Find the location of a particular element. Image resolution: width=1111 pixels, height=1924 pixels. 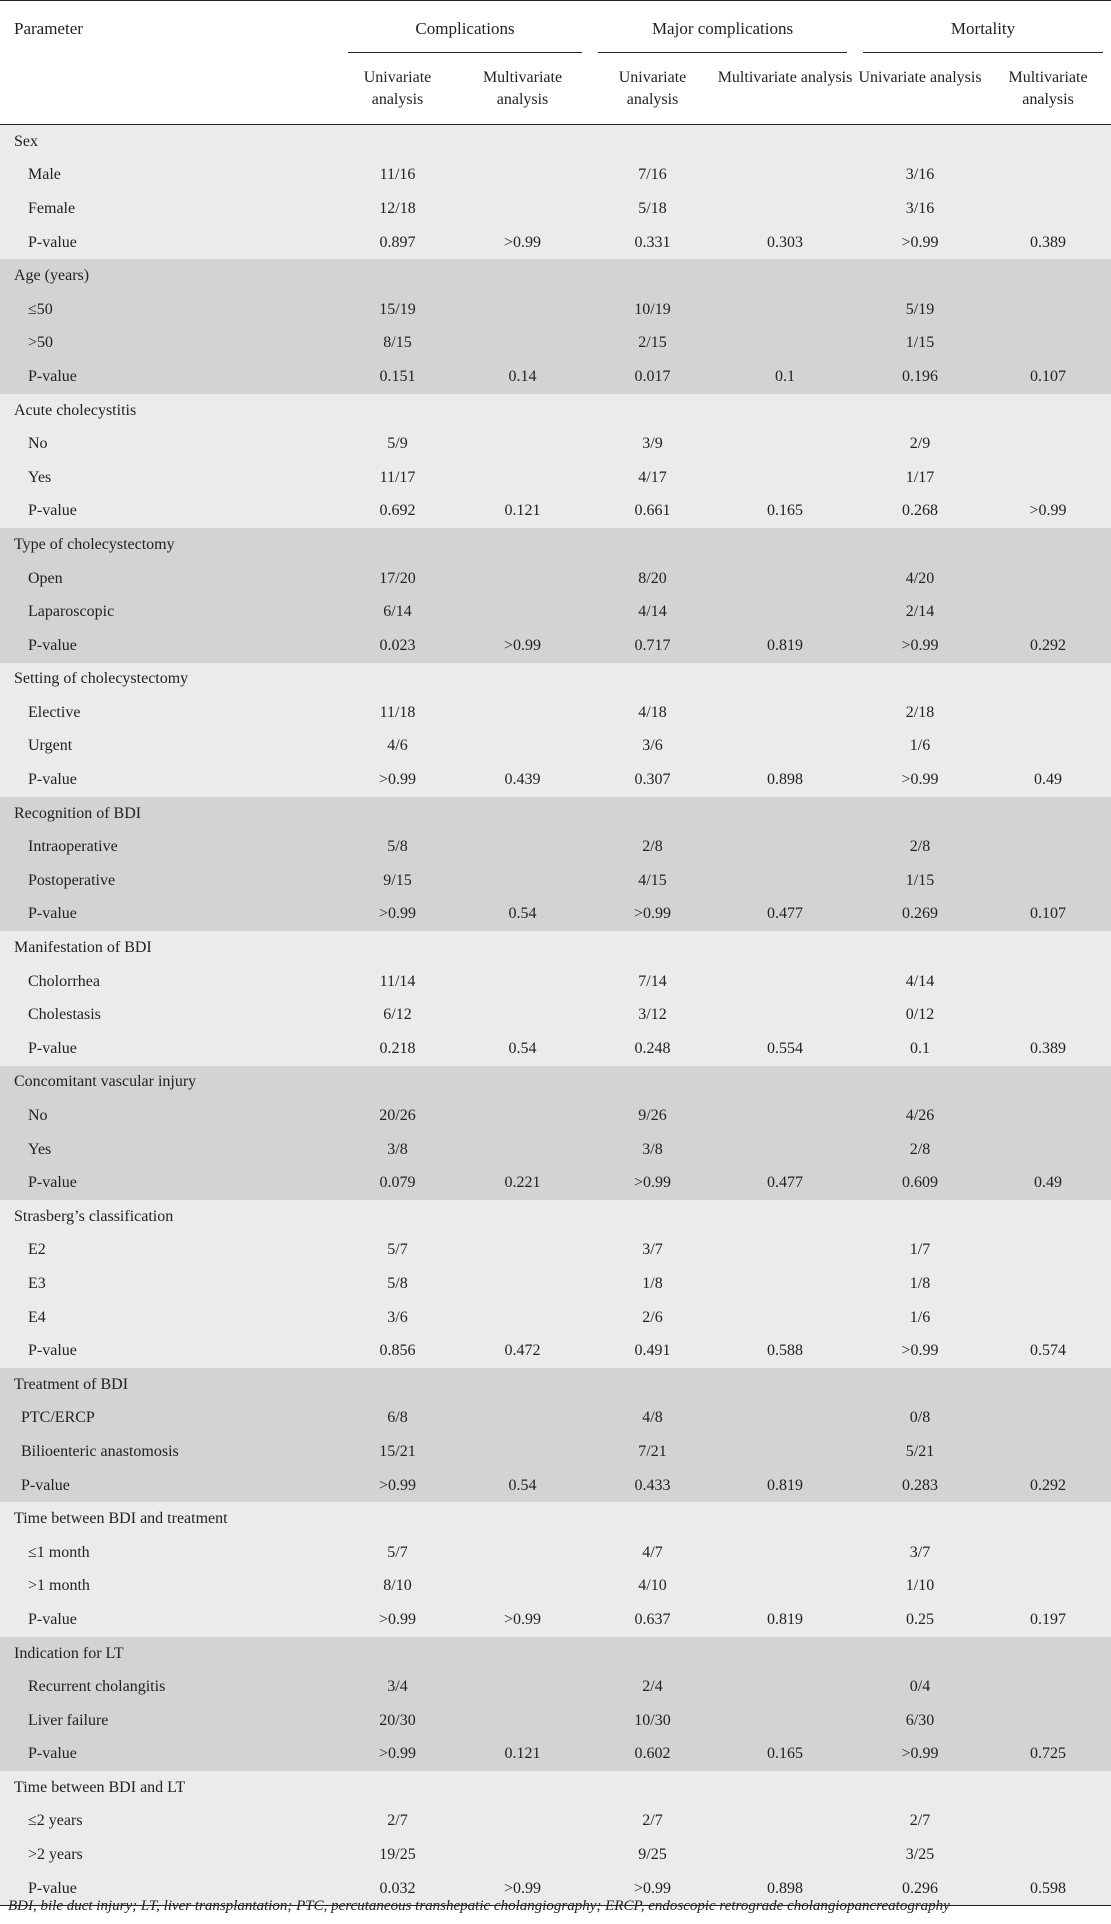

complications-univariate-cell: 8/10 is located at coordinates (397, 1586).